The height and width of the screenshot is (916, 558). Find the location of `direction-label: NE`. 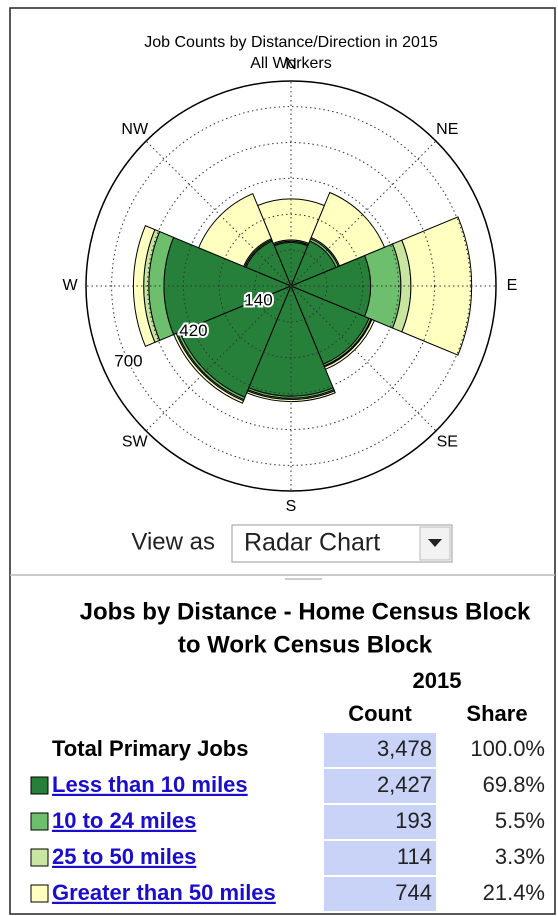

direction-label: NE is located at coordinates (447, 129).